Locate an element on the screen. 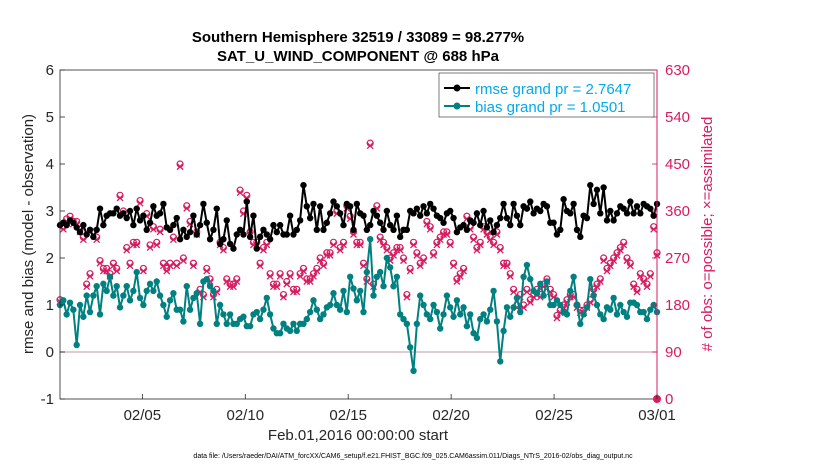  x-tick-label: 02/10 is located at coordinates (246, 415).